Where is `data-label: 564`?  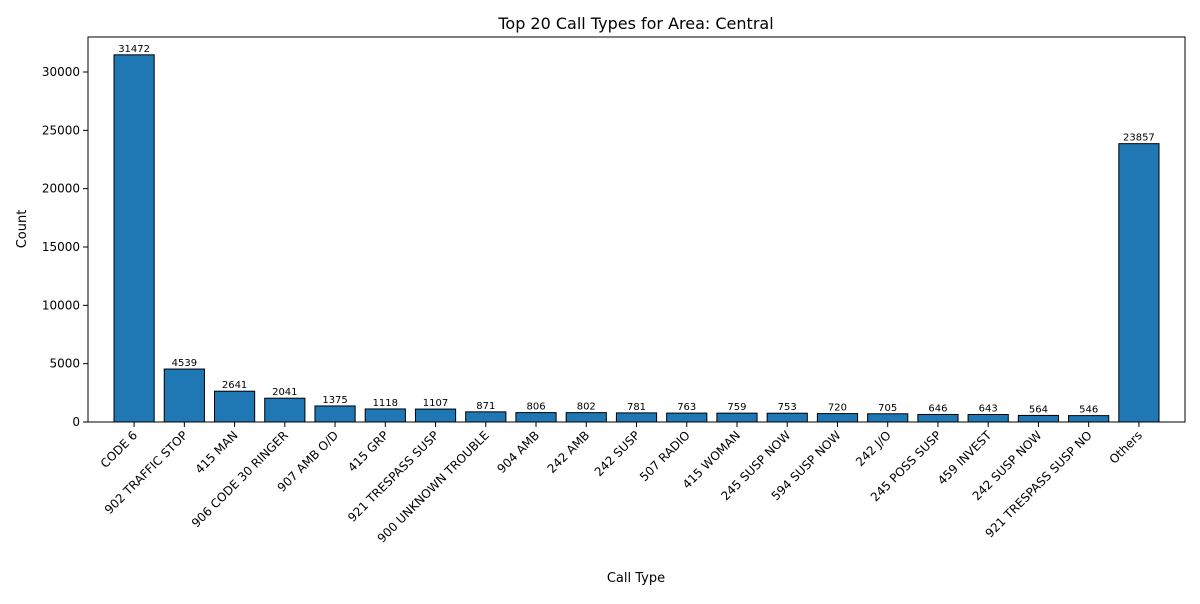
data-label: 564 is located at coordinates (1038, 409).